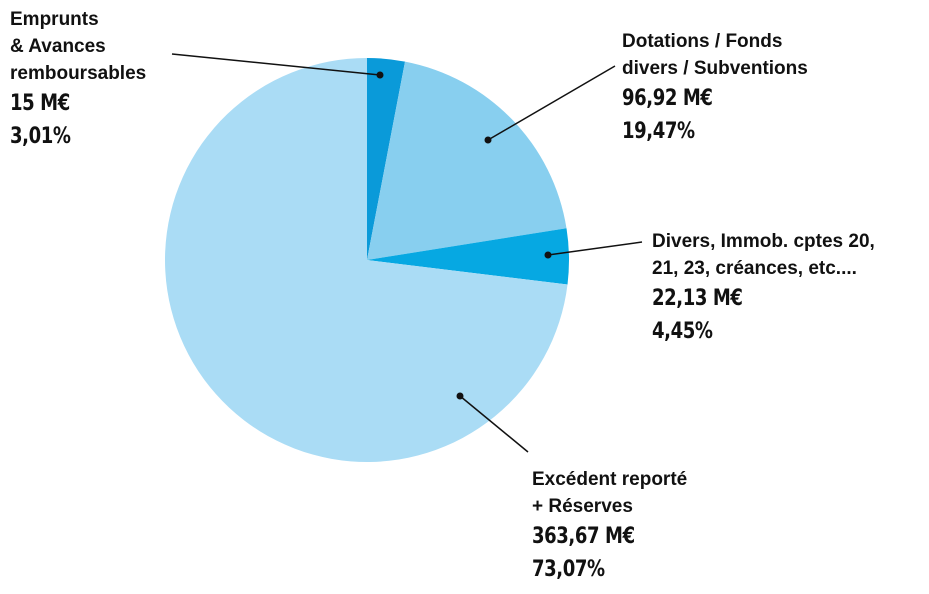  What do you see at coordinates (568, 569) in the screenshot?
I see `percentage-label: 73,07%` at bounding box center [568, 569].